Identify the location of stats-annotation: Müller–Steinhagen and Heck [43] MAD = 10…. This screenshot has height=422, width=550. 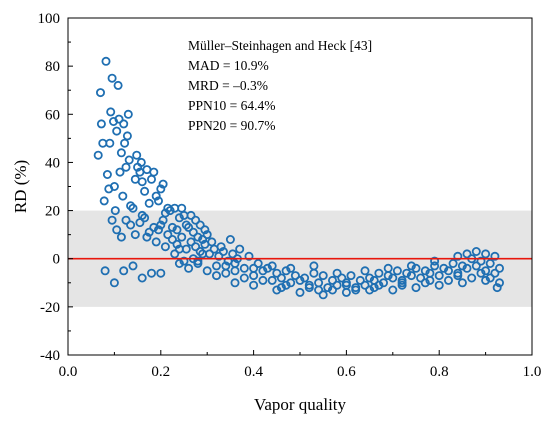
(280, 85).